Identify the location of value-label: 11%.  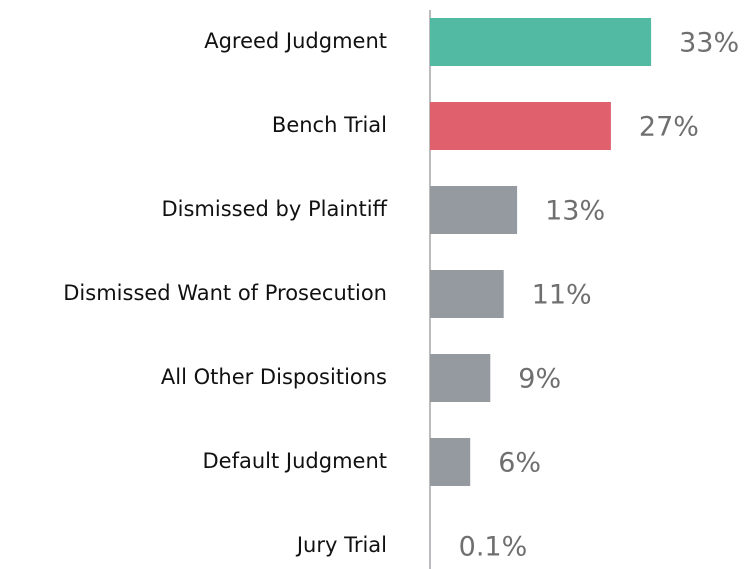
(562, 295).